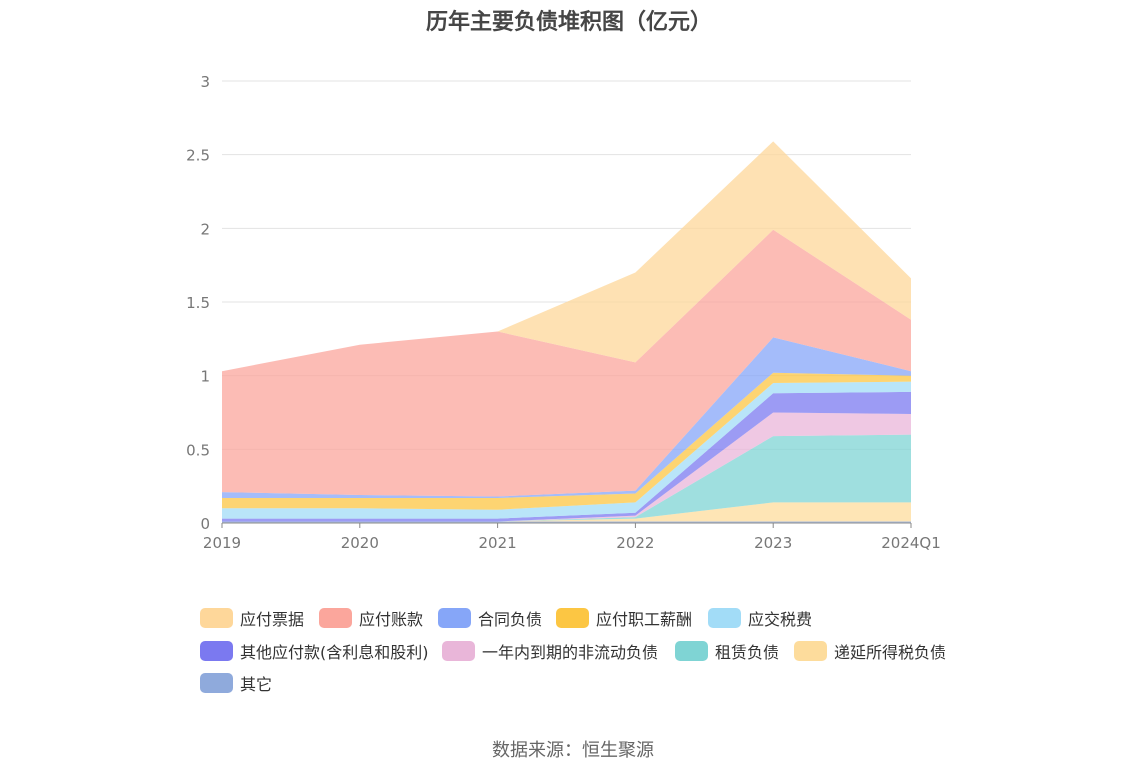 This screenshot has height=776, width=1148. What do you see at coordinates (635, 543) in the screenshot?
I see `x-tick-label: 2022` at bounding box center [635, 543].